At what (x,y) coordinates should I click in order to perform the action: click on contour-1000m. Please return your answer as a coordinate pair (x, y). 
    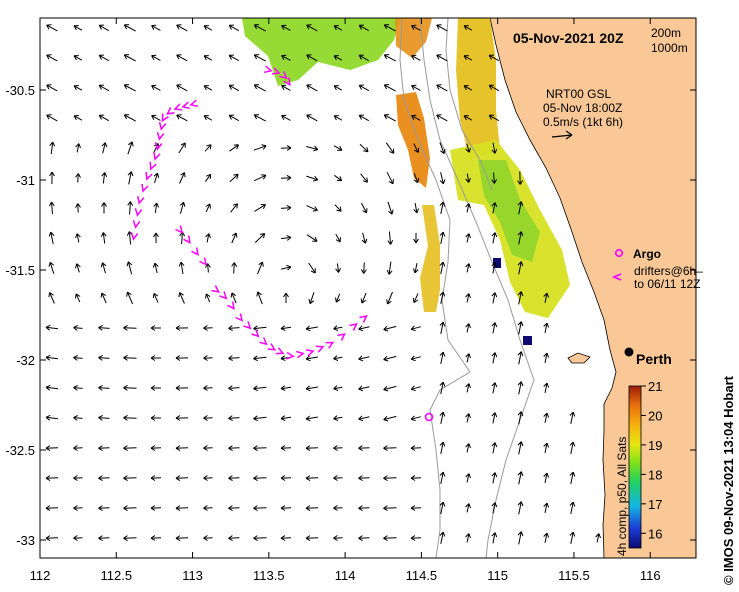
    Looking at the image, I should click on (435, 288).